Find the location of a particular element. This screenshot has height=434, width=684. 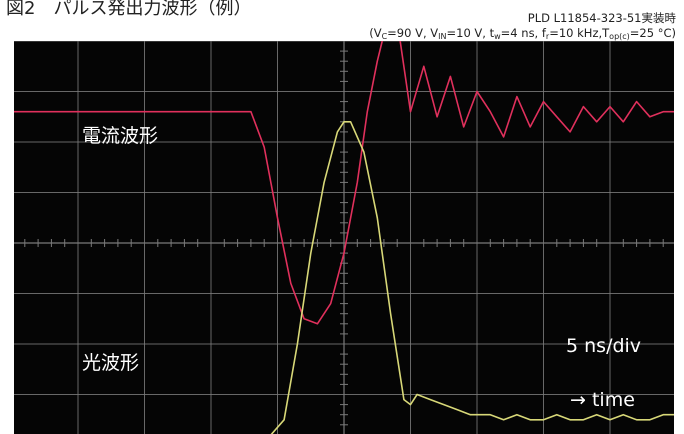

timebase-label: 5 ns/div is located at coordinates (604, 346).